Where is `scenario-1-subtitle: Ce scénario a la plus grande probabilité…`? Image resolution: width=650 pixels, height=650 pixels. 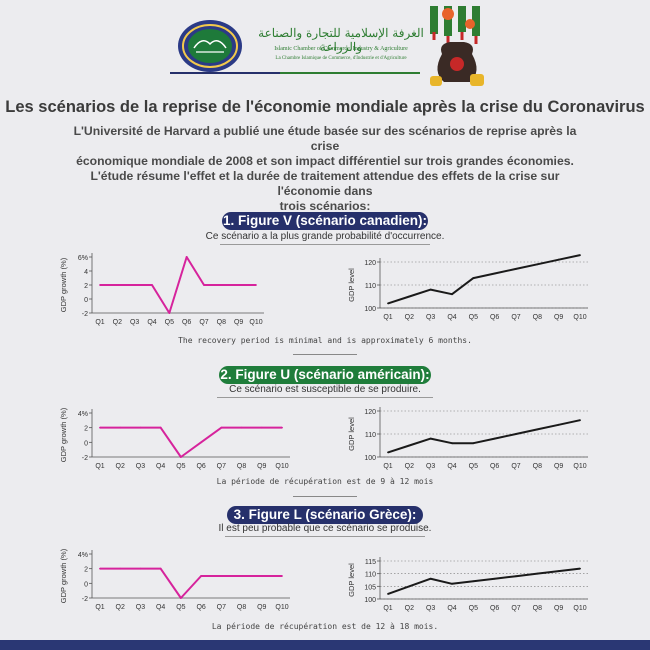 scenario-1-subtitle: Ce scénario a la plus grande probabilité… is located at coordinates (325, 236).